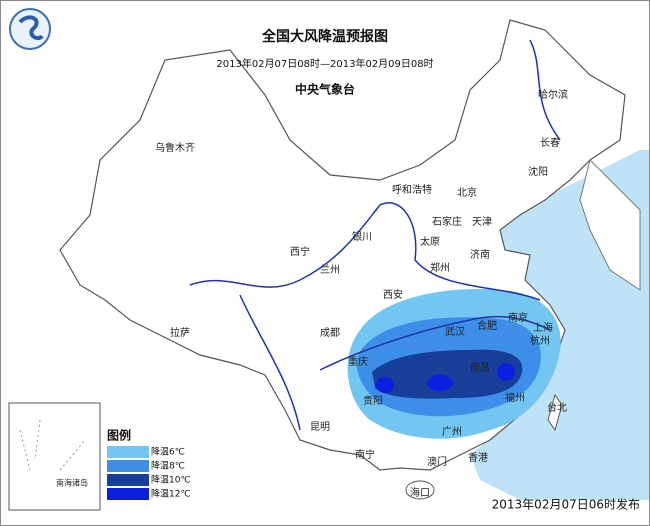  Describe the element at coordinates (175, 147) in the screenshot. I see `city-label: 乌鲁木齐` at that location.